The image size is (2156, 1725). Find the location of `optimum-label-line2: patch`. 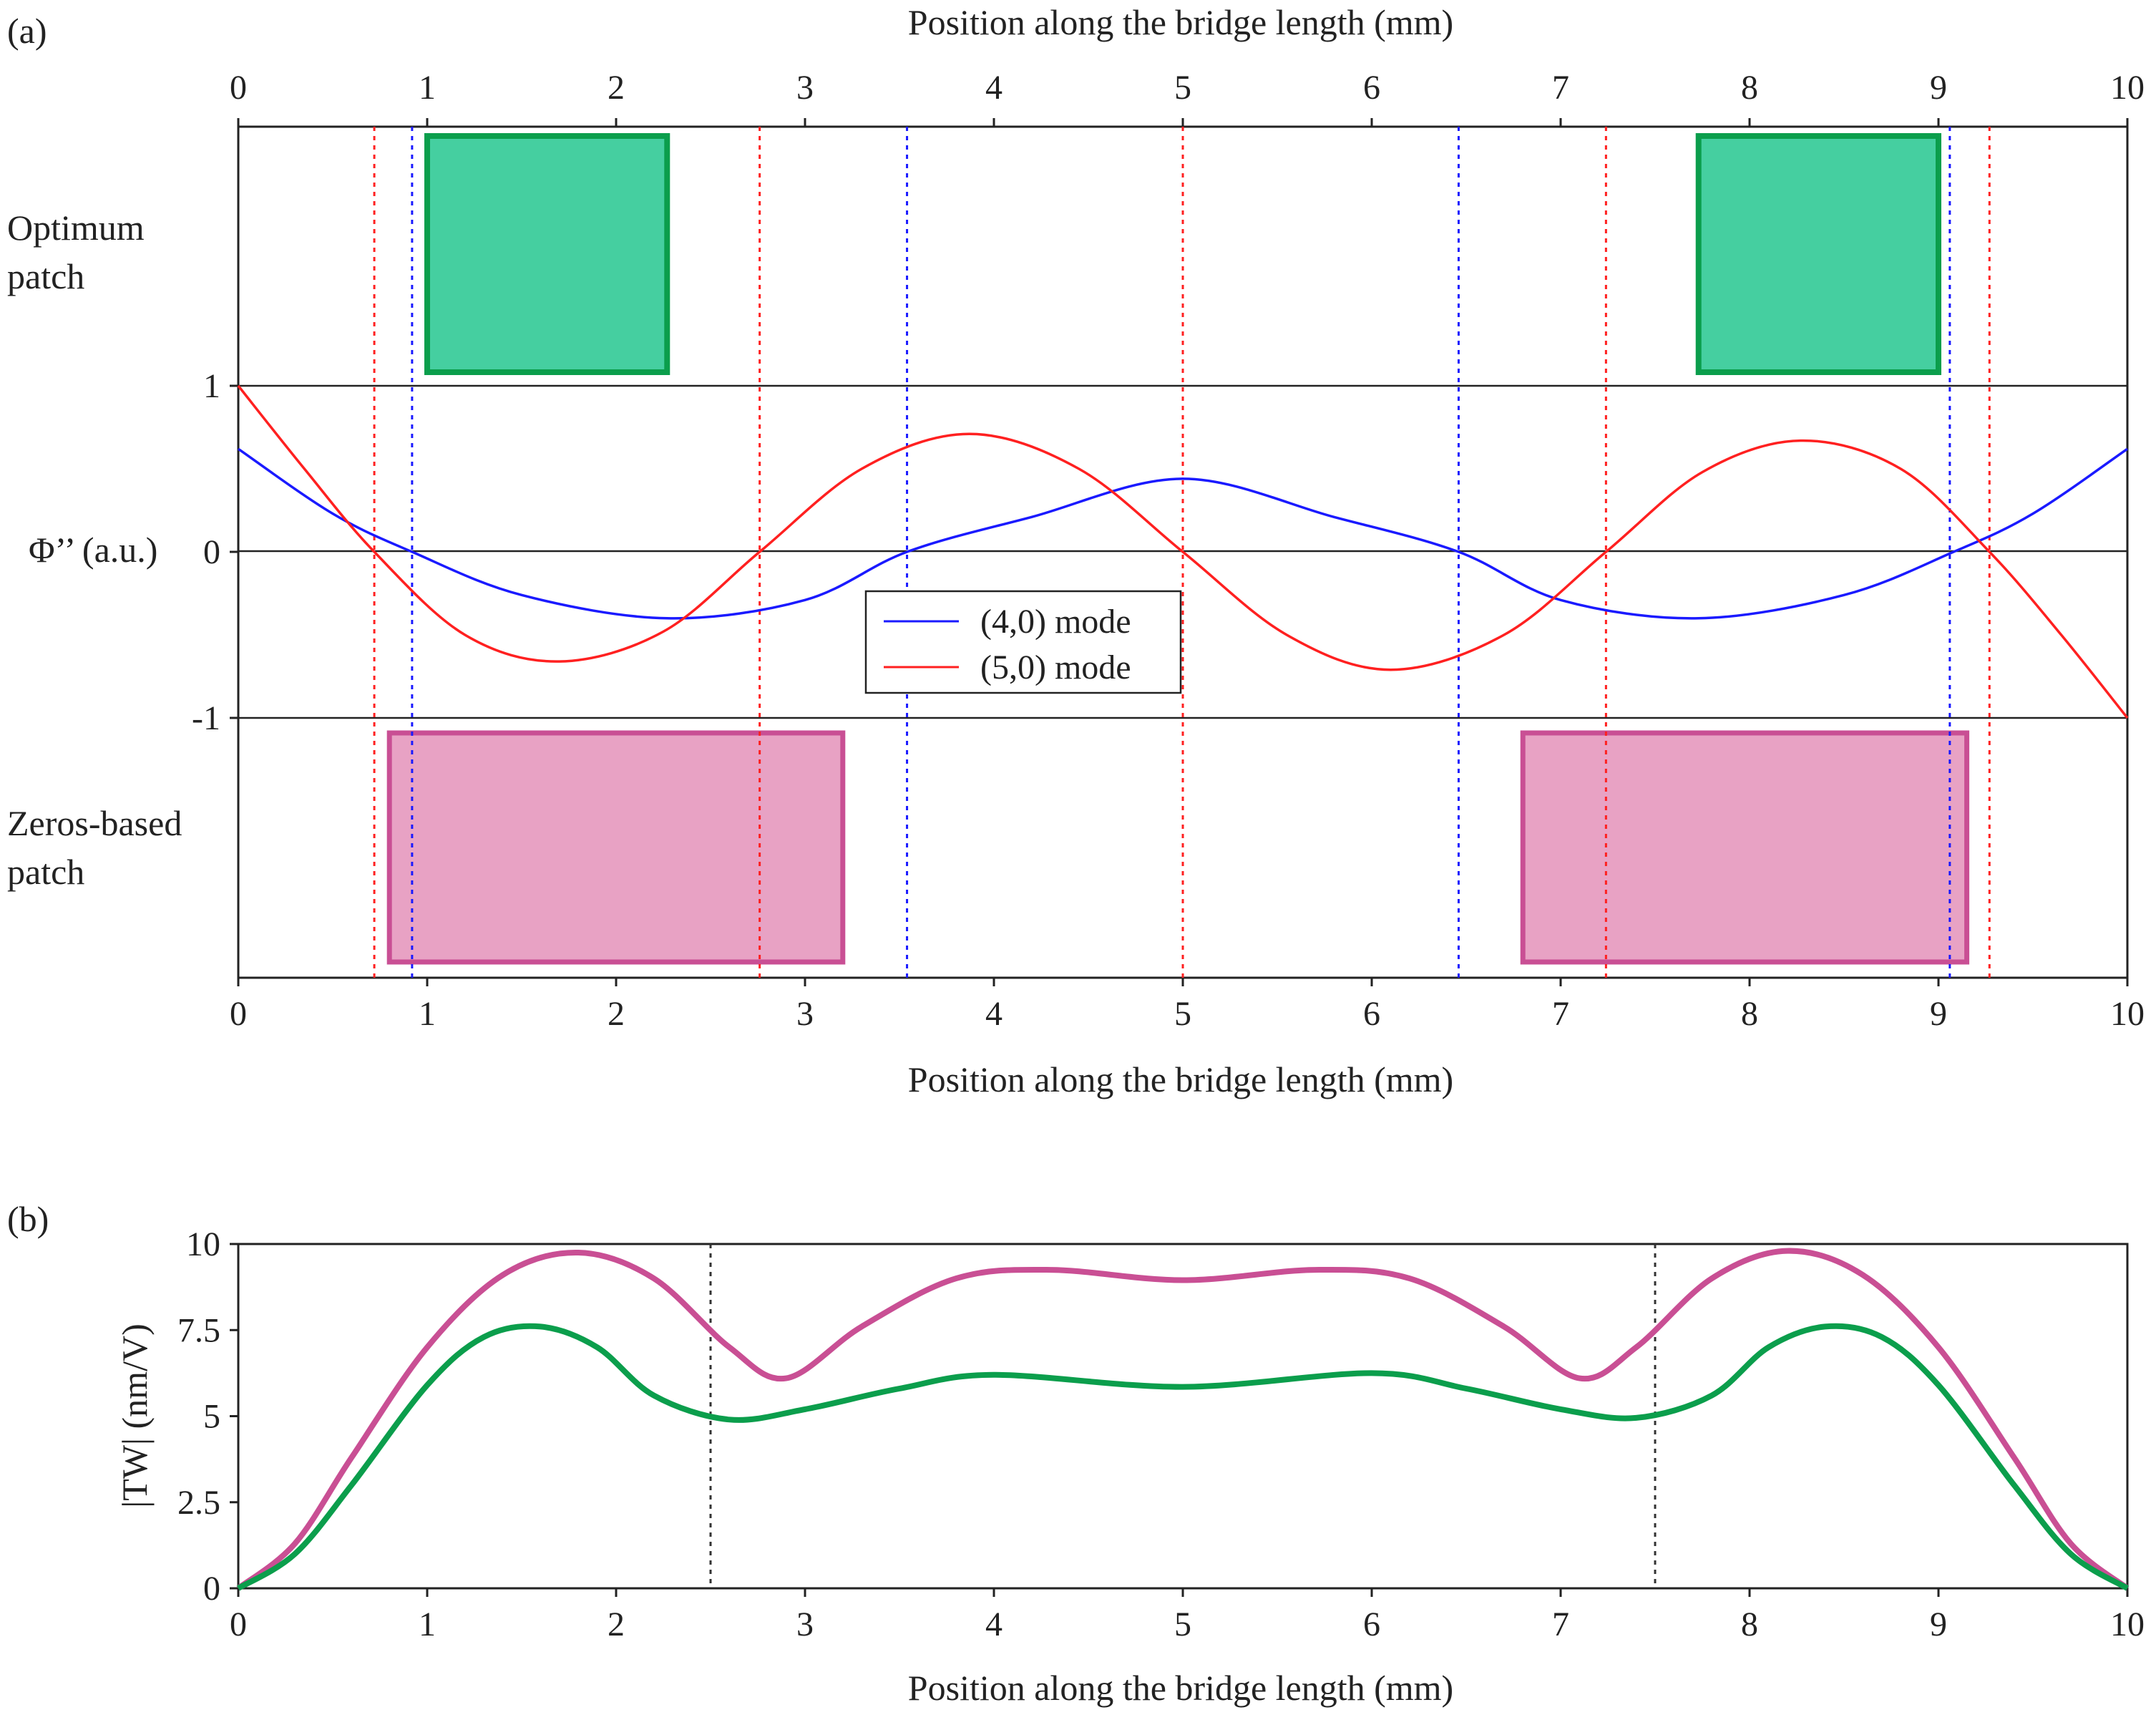

optimum-label-line2: patch is located at coordinates (45, 276).